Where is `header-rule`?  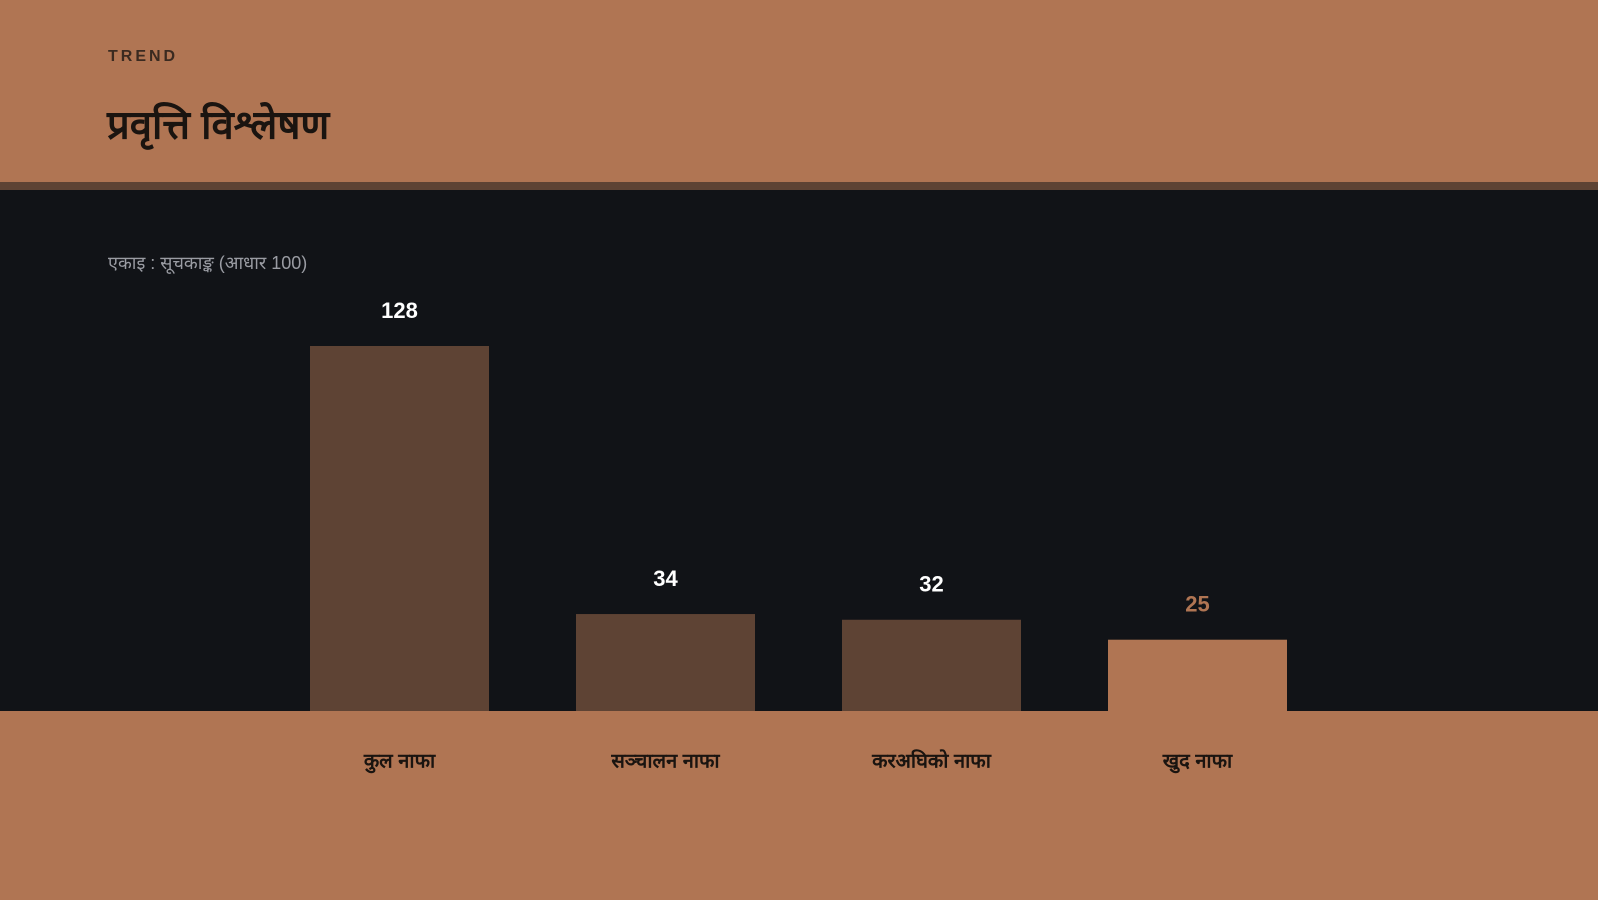 header-rule is located at coordinates (799, 186).